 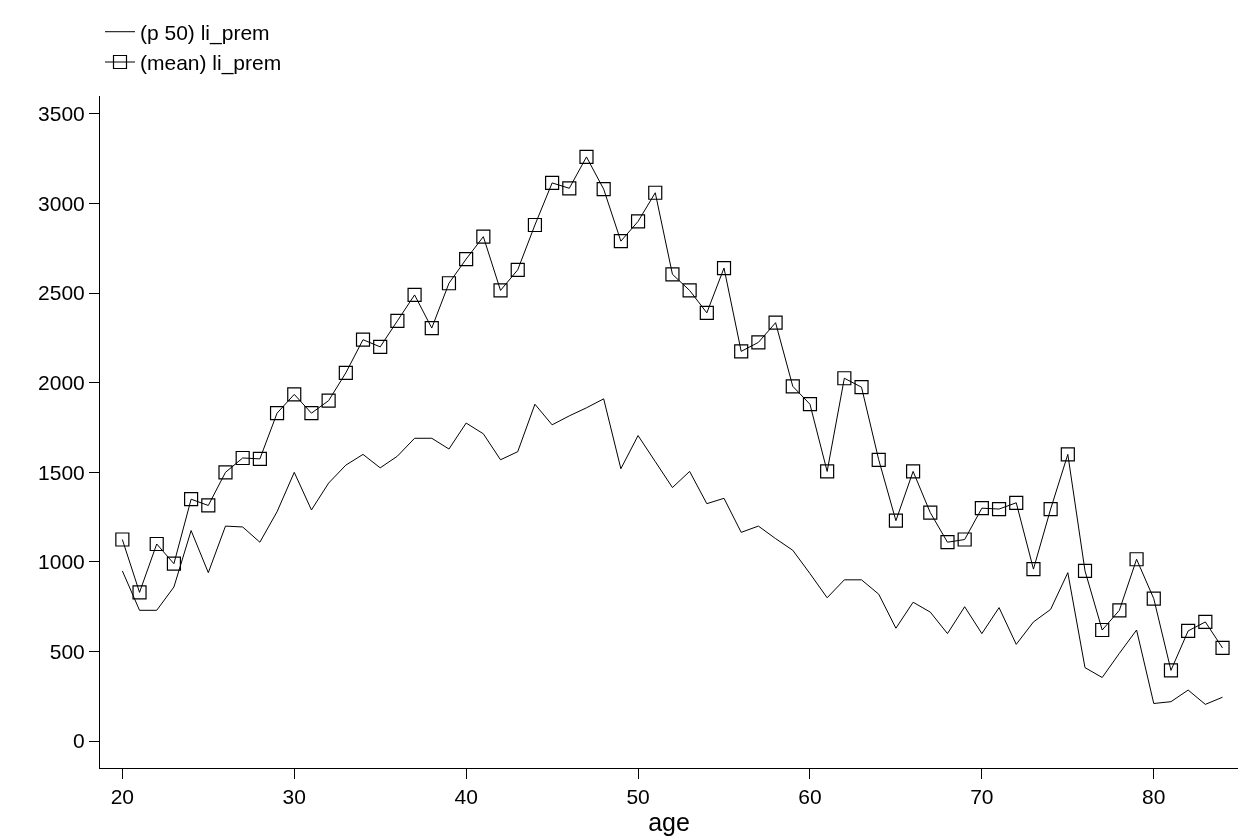 I want to click on y-tick-label: 2000, so click(x=61, y=383).